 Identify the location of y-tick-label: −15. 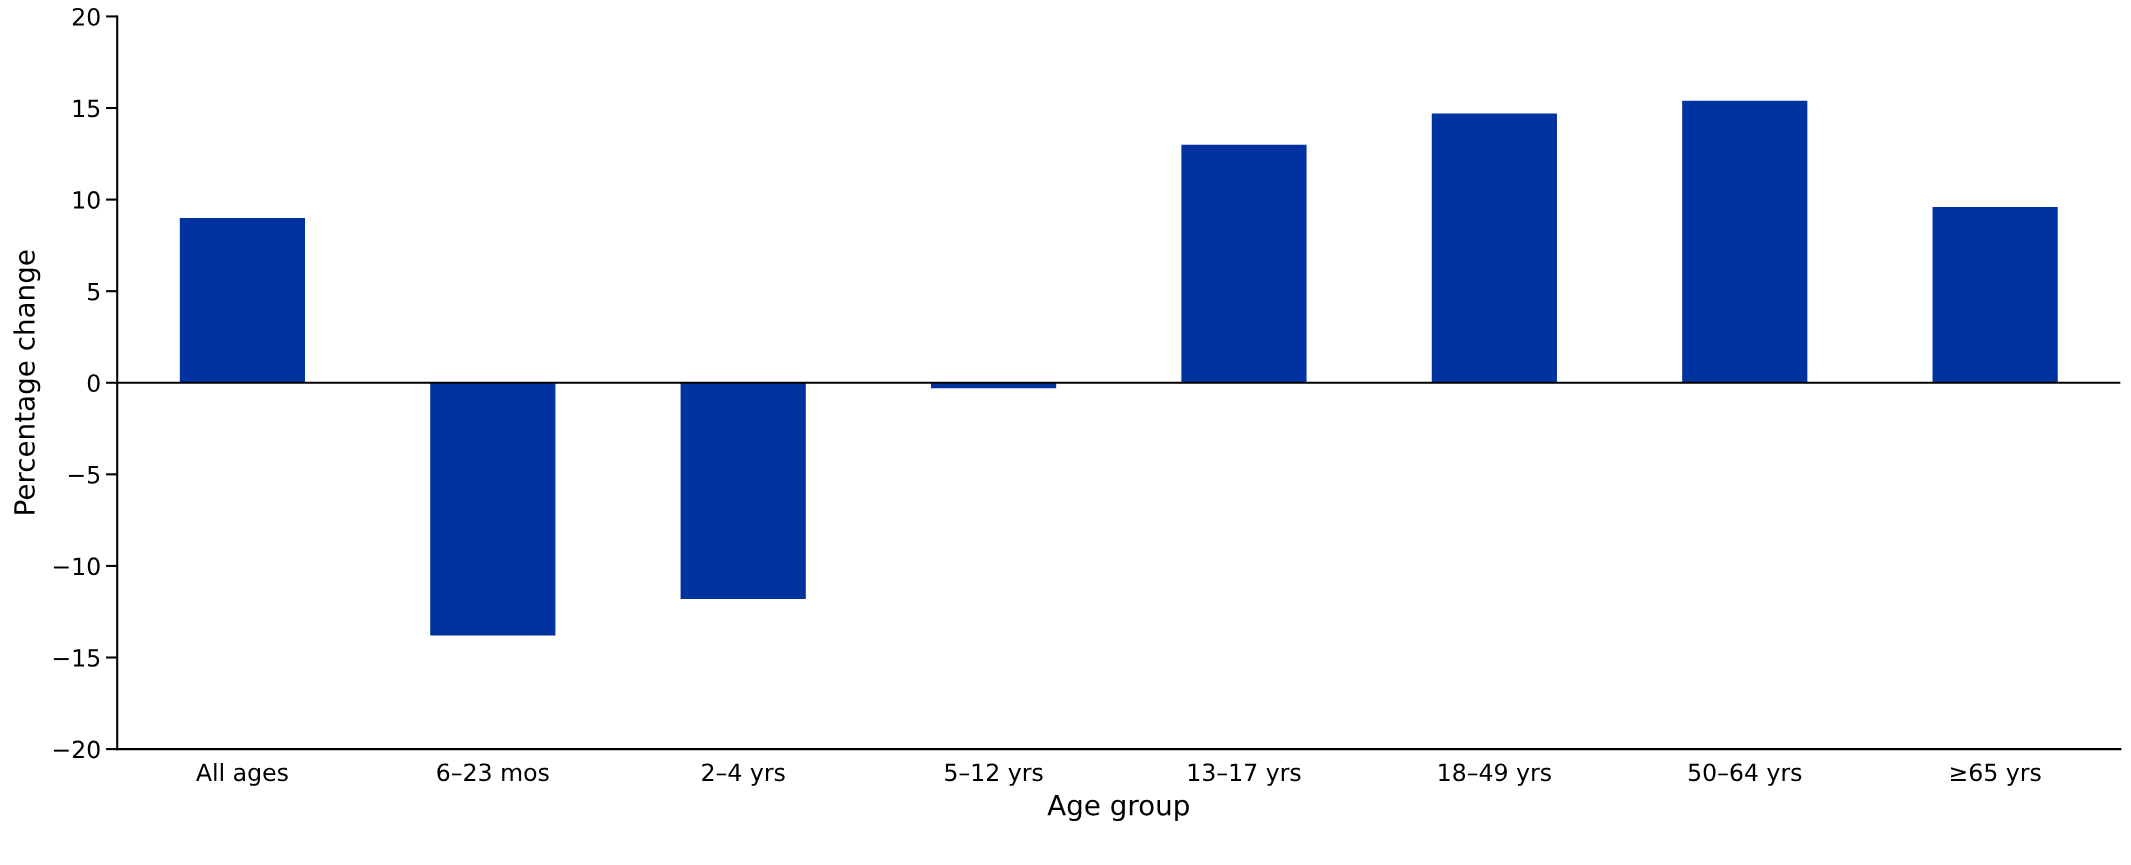
(76, 658).